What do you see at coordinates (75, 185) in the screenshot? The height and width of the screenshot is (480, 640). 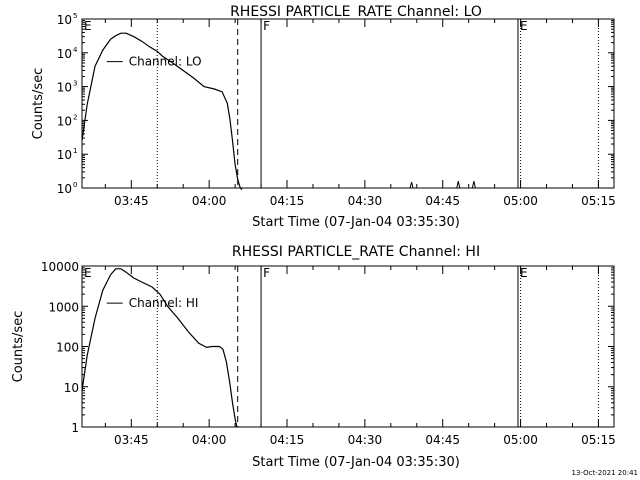 I see `y-tick-exponent: 0` at bounding box center [75, 185].